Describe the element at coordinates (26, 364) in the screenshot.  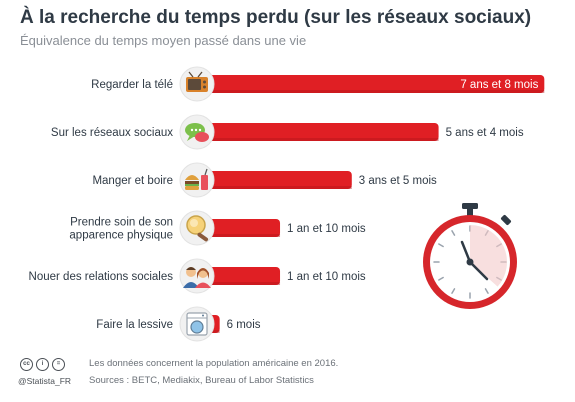
I see `creative-commons-icon: cc` at that location.